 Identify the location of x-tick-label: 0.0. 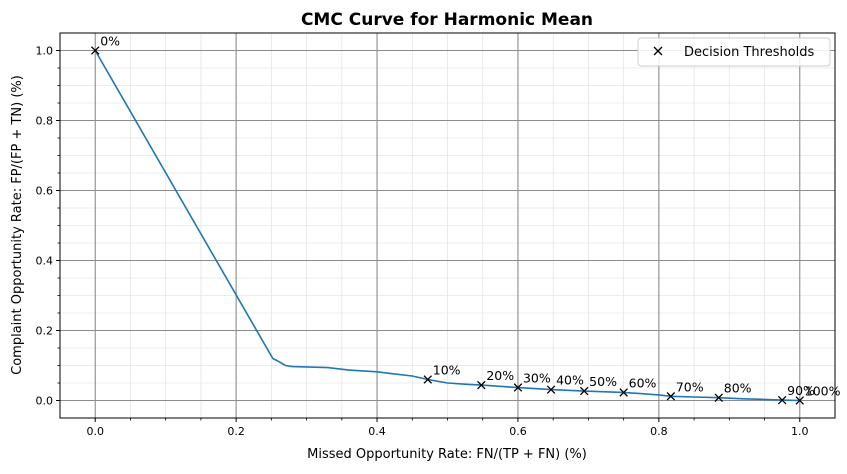
(95, 431).